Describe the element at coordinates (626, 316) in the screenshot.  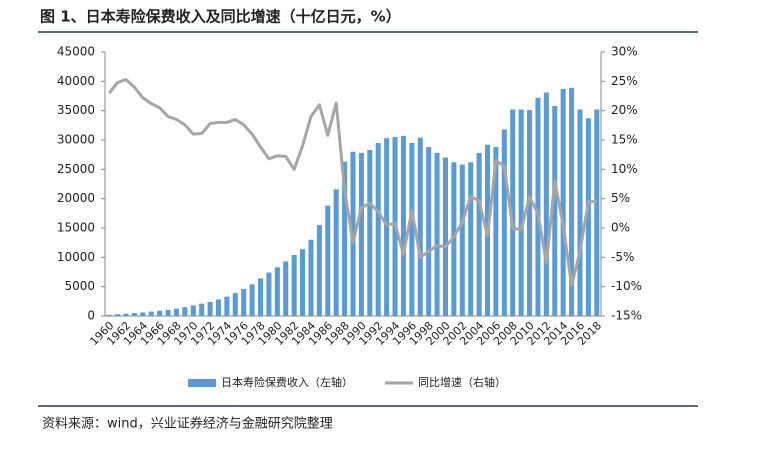
I see `y2-tick-label: -15%` at that location.